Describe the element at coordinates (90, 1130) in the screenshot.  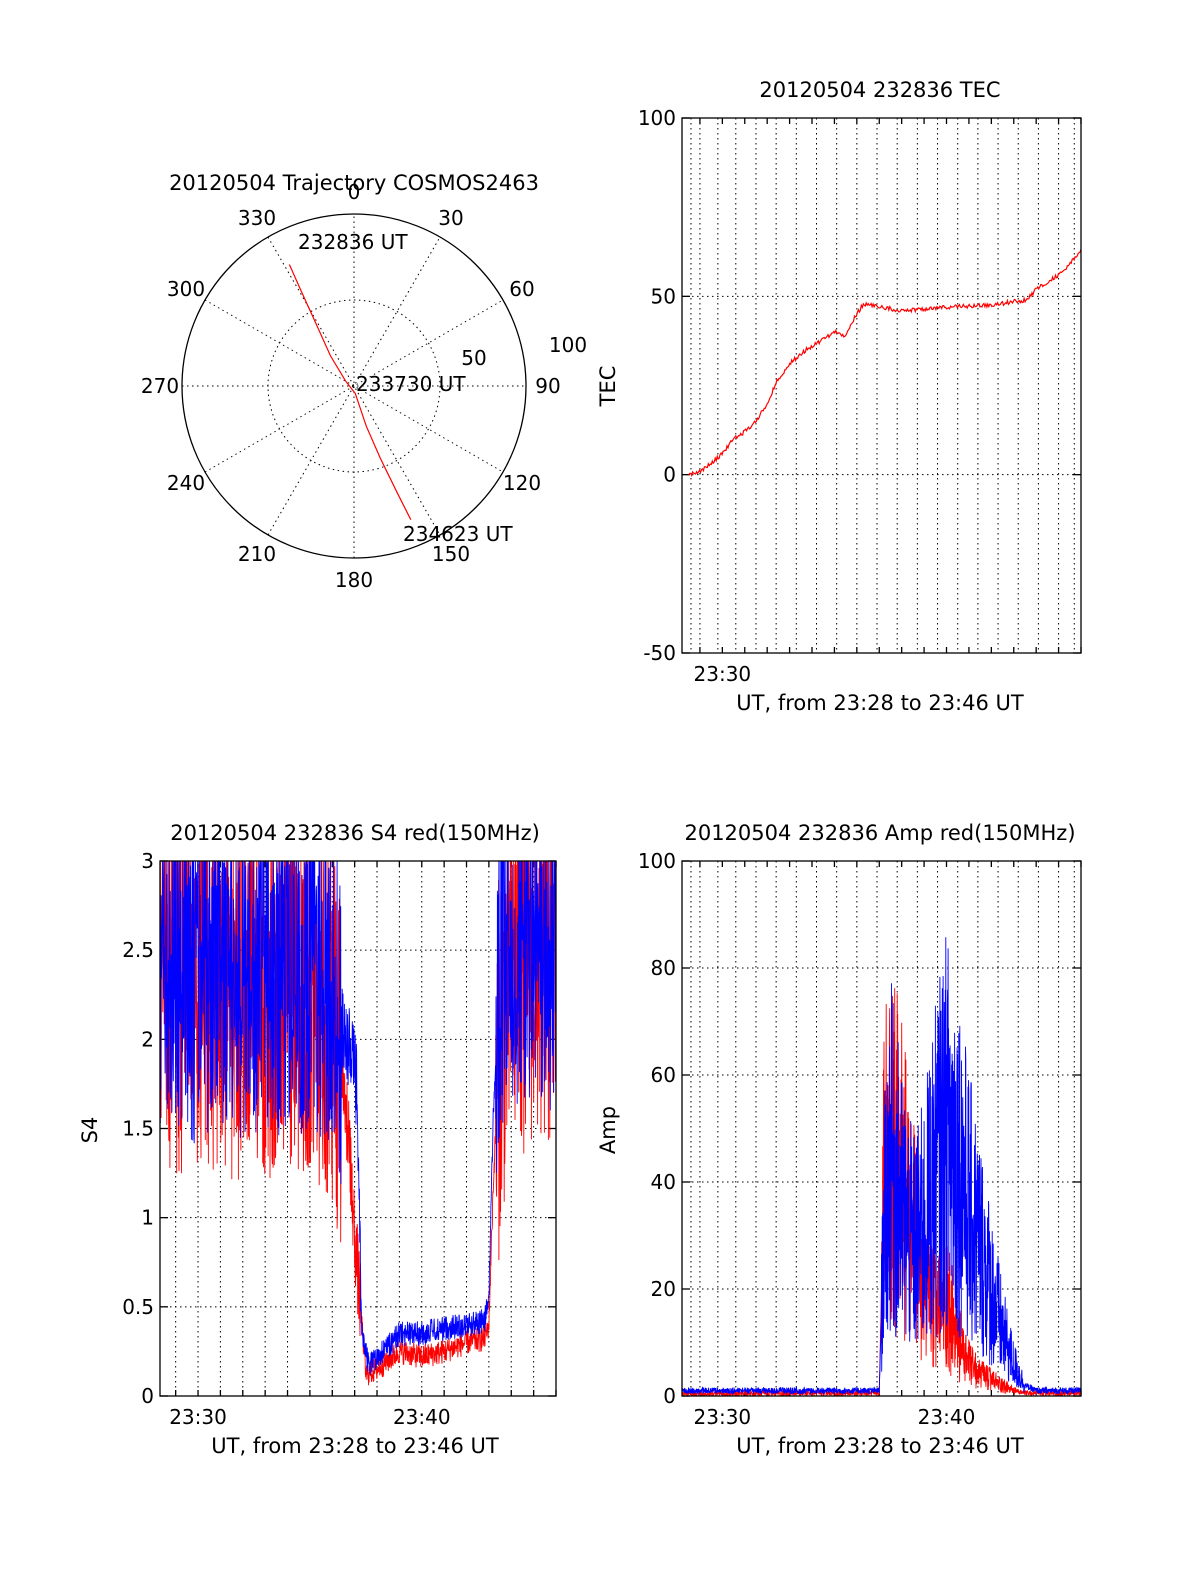
I see `s4-ylabel: S4` at that location.